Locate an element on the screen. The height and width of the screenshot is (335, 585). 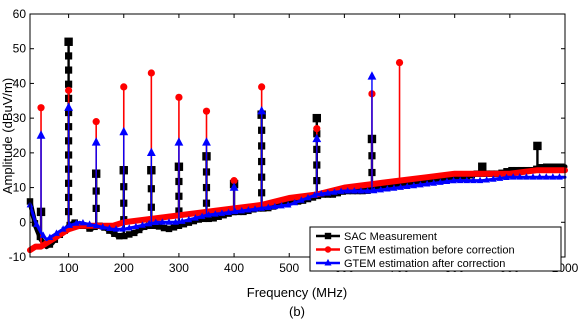
y-tick-label: -10 is located at coordinates (18, 257).